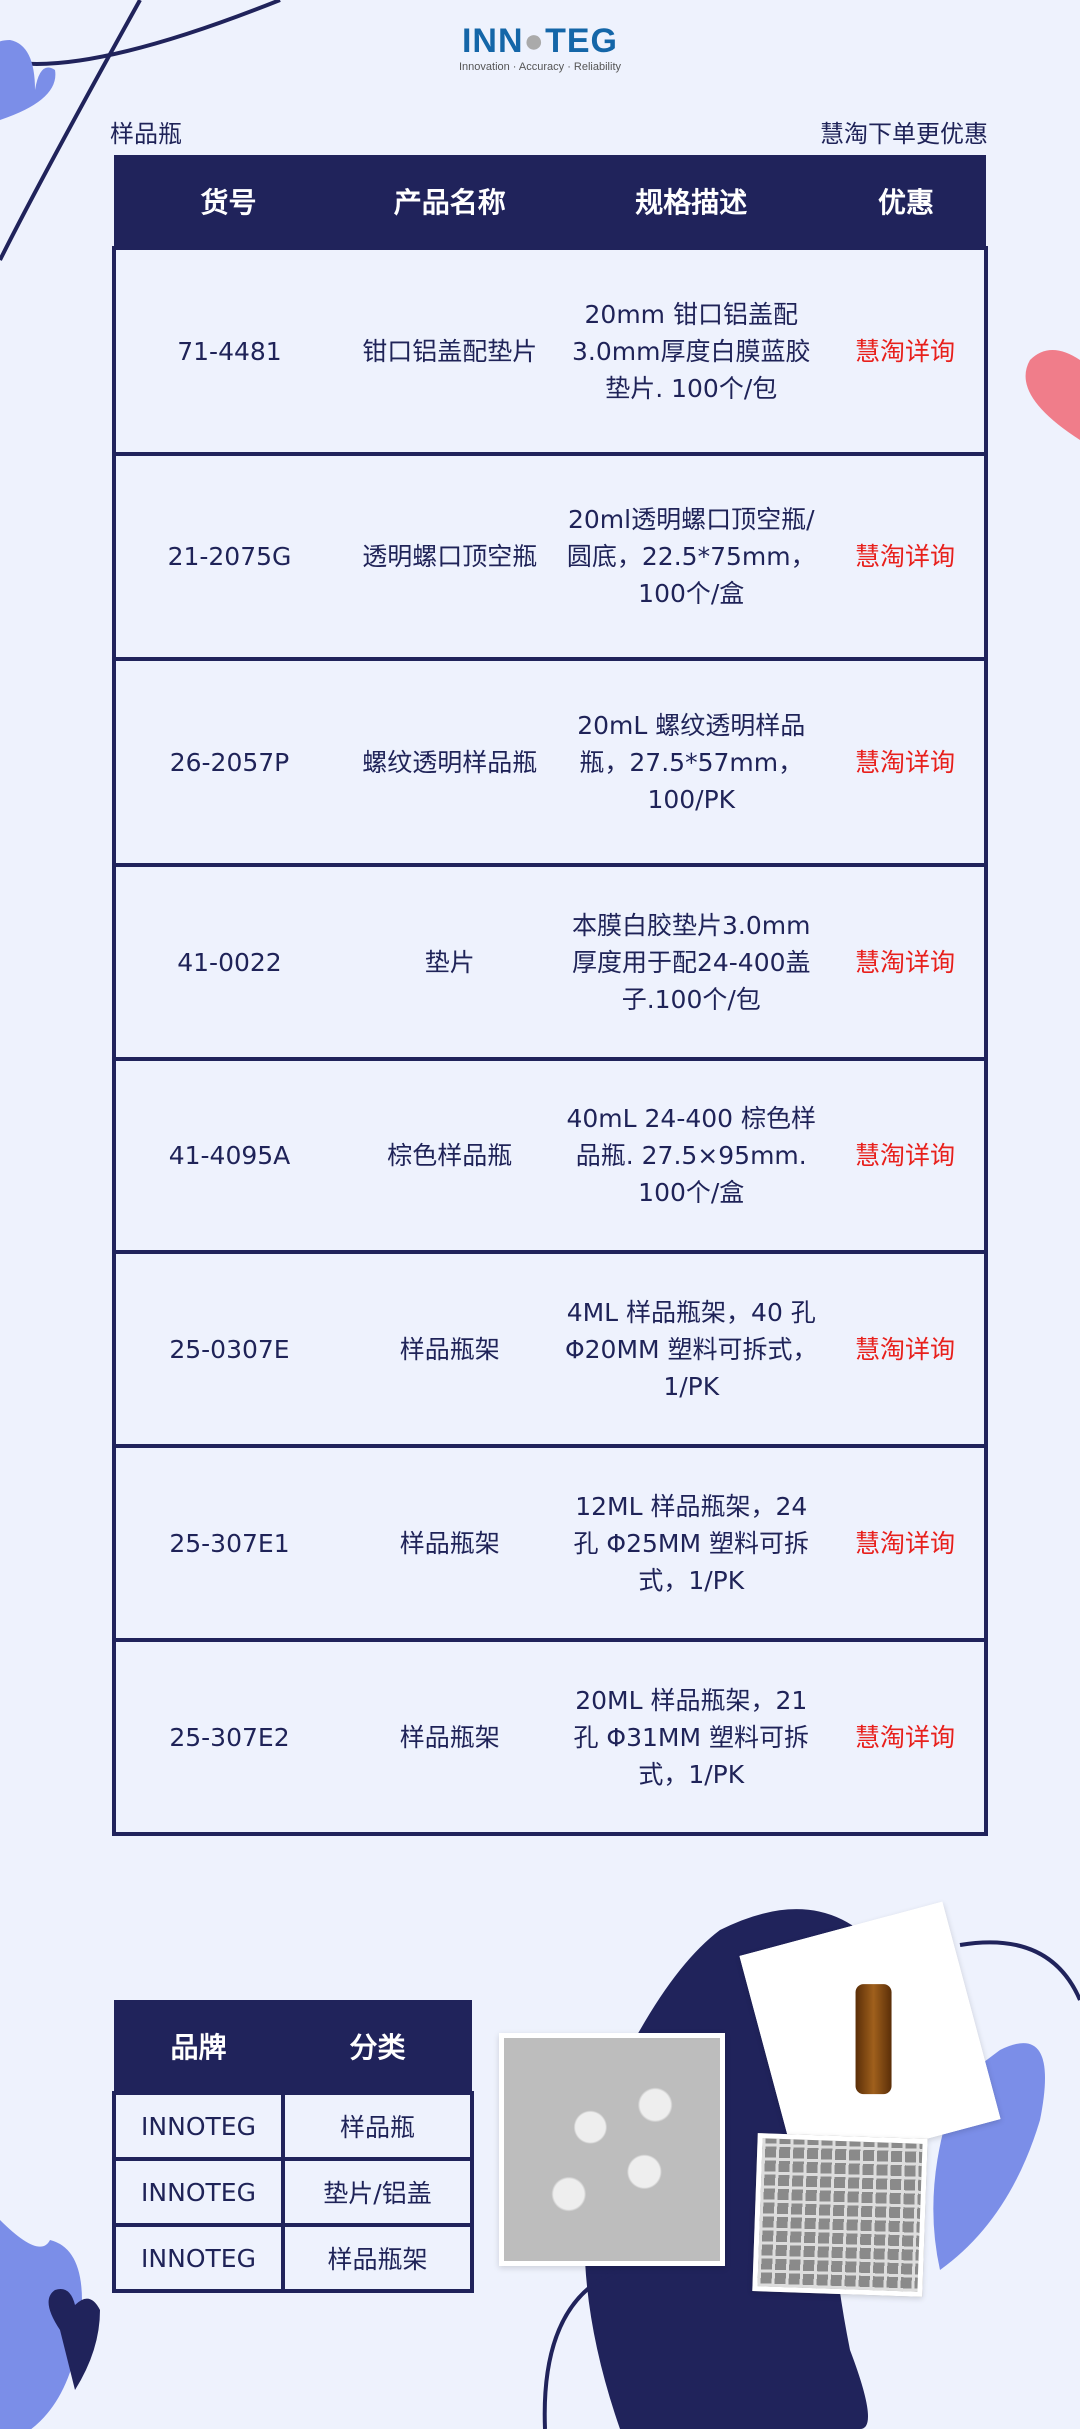 The height and width of the screenshot is (2429, 1080). I want to click on table-row: INNOTEG 样品瓶架, so click(293, 2258).